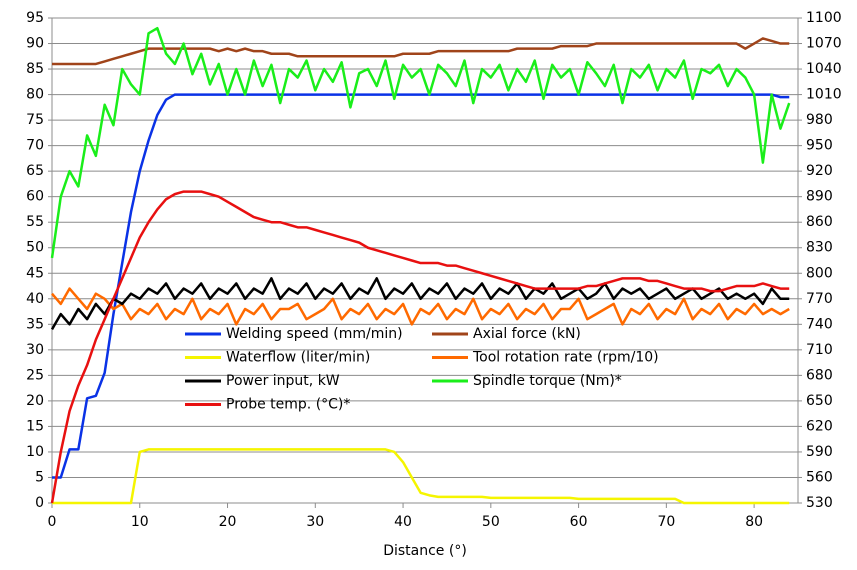 This screenshot has height=570, width=857. I want to click on y2-tick-label: 710, so click(819, 350).